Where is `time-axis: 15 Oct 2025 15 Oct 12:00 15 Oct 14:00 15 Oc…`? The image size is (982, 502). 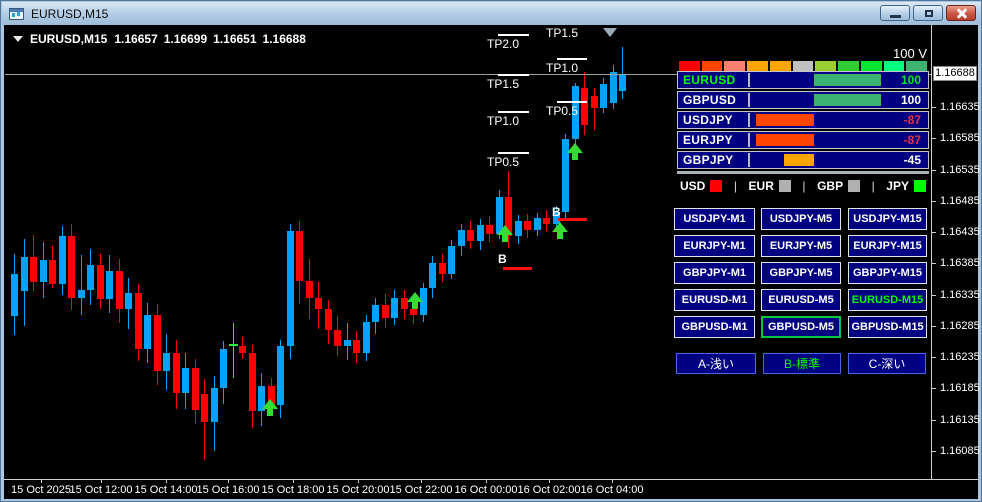
time-axis: 15 Oct 2025 15 Oct 12:00 15 Oct 14:00 15 Oc… is located at coordinates (491, 489).